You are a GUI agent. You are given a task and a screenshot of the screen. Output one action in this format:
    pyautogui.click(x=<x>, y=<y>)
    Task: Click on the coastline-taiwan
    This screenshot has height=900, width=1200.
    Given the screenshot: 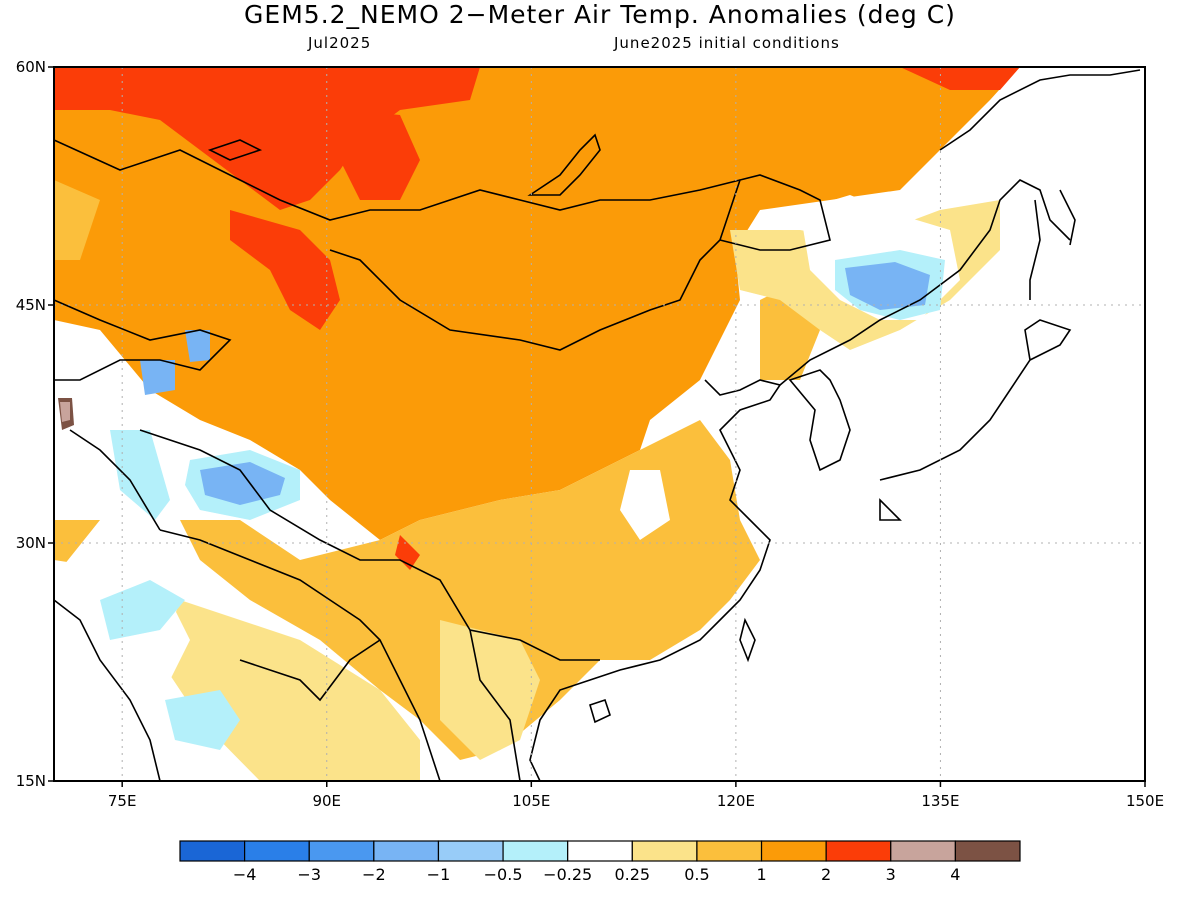 What is the action you would take?
    pyautogui.click(x=747, y=640)
    